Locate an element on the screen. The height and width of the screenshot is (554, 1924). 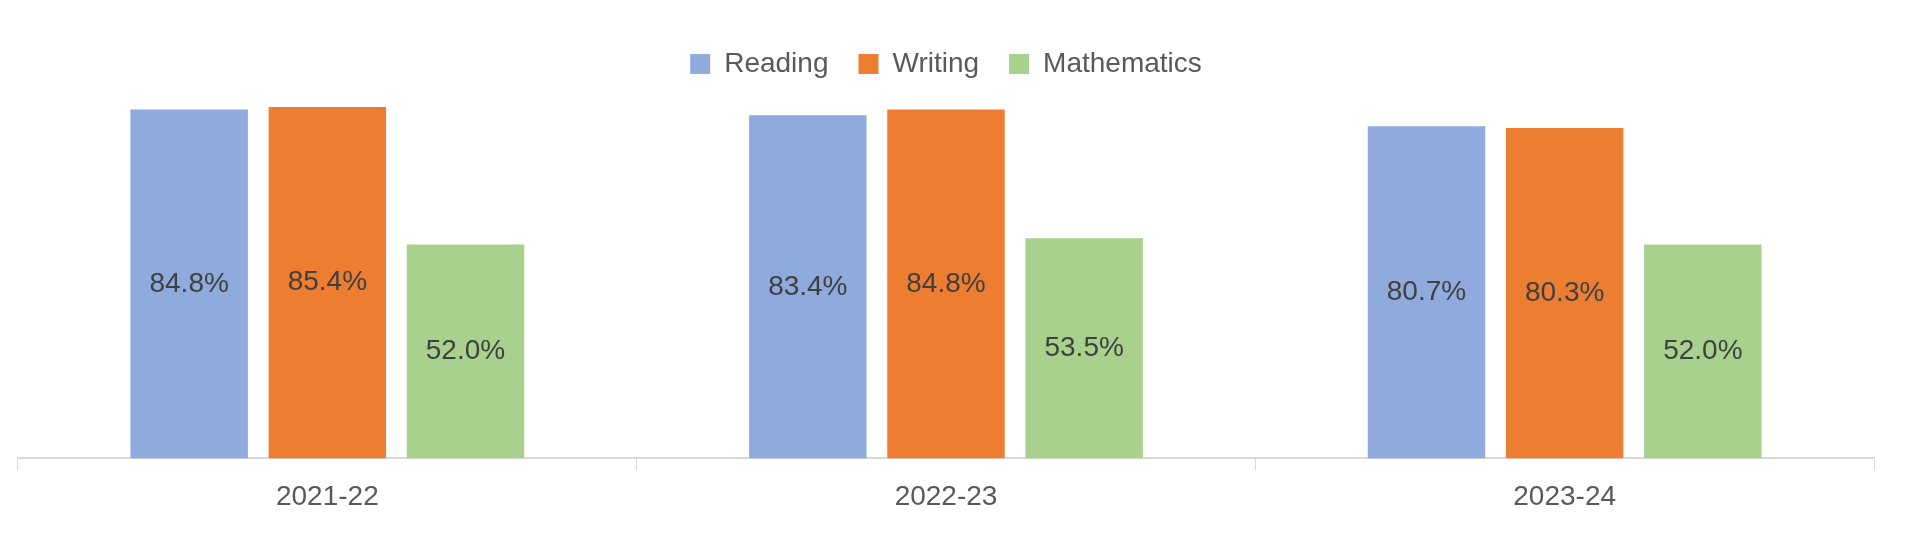
legend-label: Reading is located at coordinates (776, 62).